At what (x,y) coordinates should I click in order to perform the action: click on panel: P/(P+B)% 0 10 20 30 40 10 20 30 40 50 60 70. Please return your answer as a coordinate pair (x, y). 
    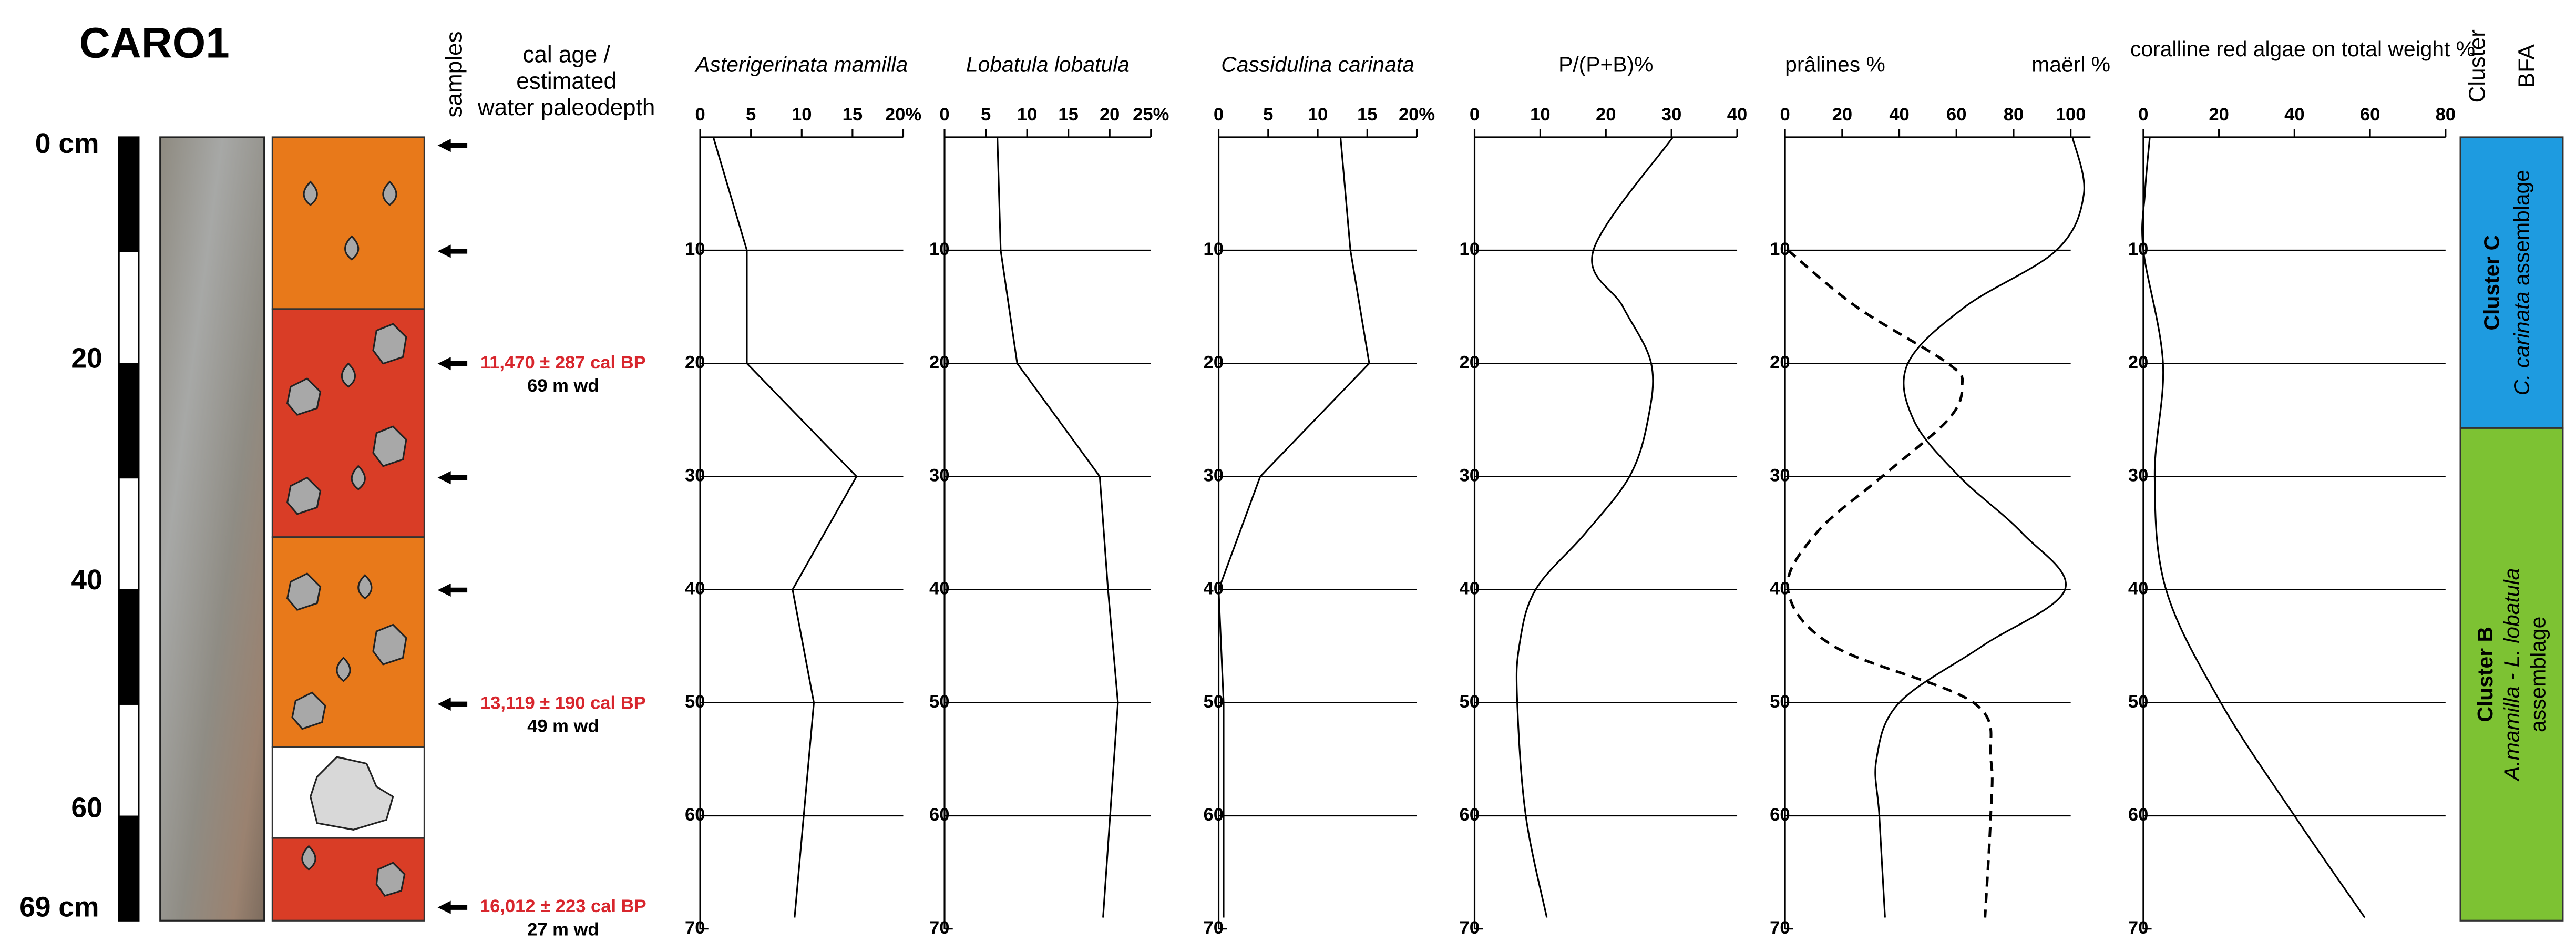
    Looking at the image, I should click on (1603, 495).